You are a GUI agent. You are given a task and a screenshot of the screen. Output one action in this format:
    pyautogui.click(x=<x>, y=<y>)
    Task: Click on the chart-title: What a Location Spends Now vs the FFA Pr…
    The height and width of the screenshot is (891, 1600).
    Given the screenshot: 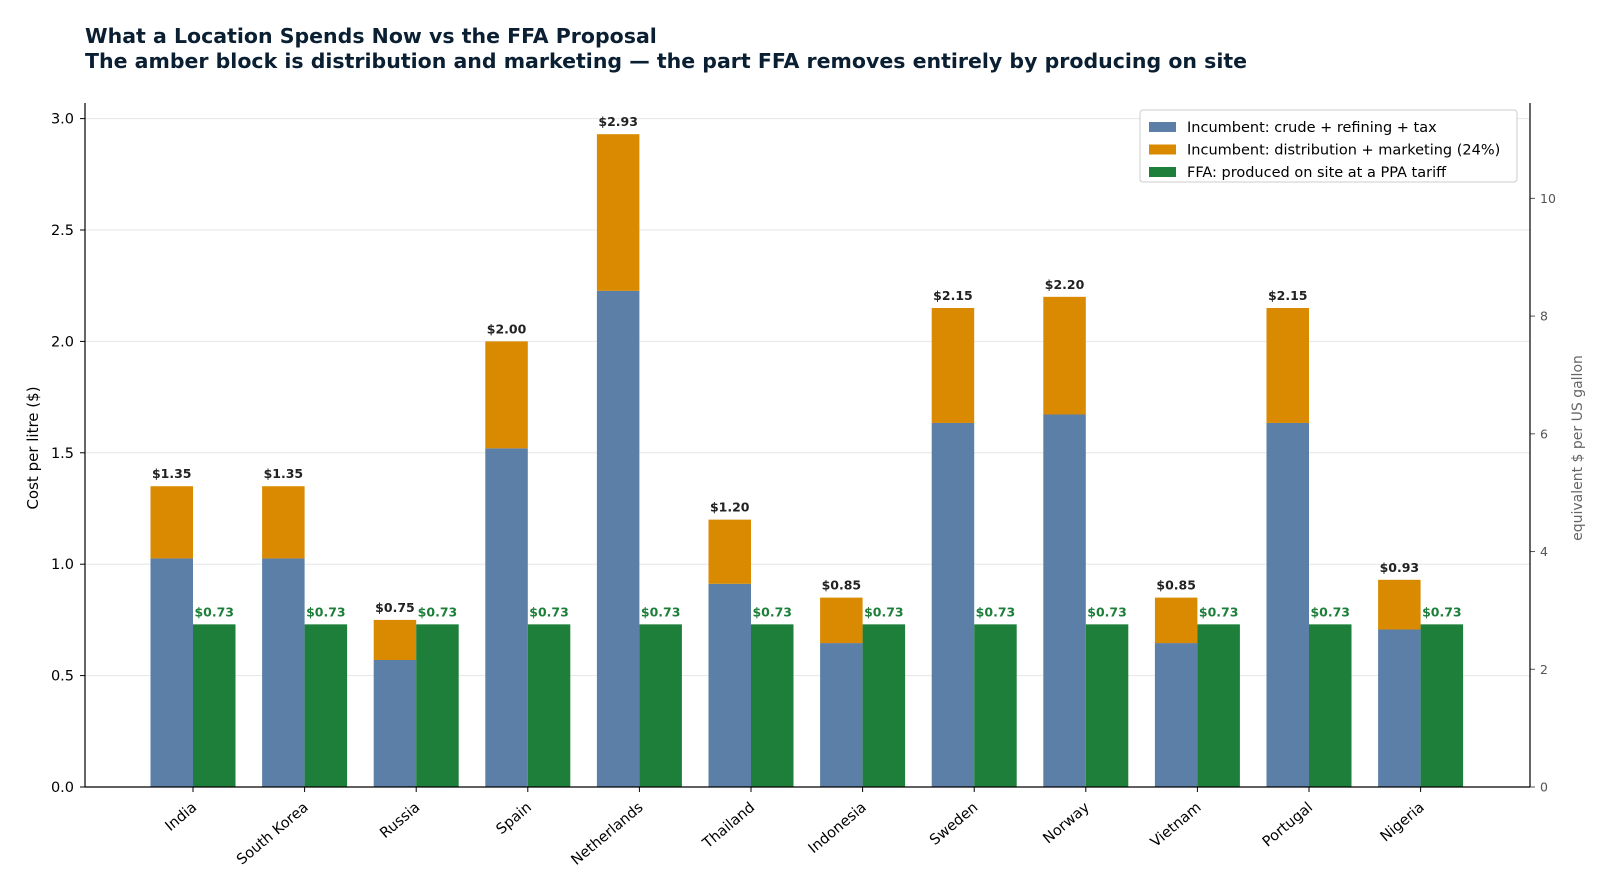 What is the action you would take?
    pyautogui.click(x=371, y=36)
    